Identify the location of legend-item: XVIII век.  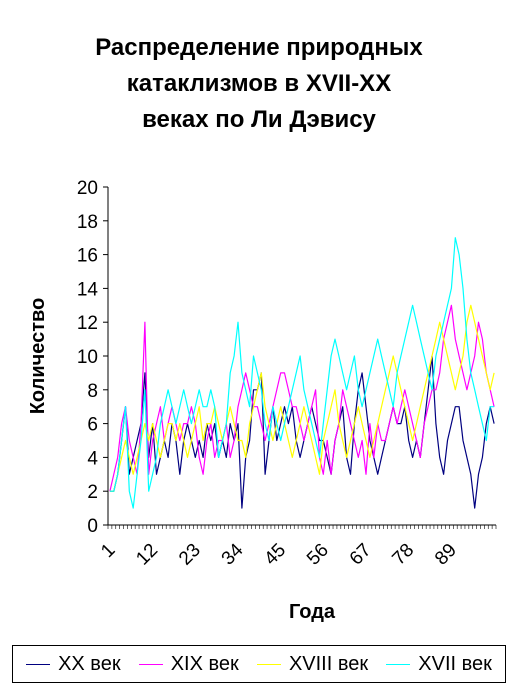
(312, 664).